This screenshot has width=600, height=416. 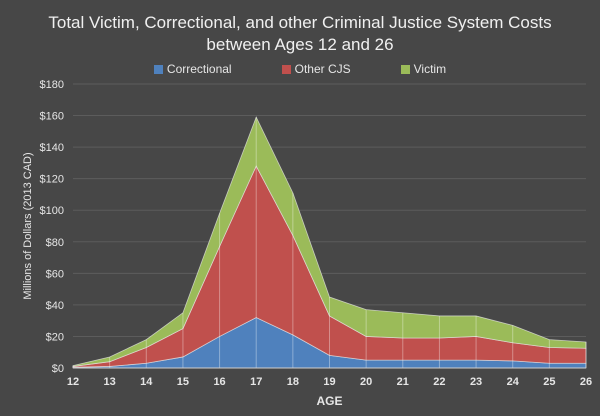 I want to click on legend-item-correctional: Correctional, so click(x=192, y=69).